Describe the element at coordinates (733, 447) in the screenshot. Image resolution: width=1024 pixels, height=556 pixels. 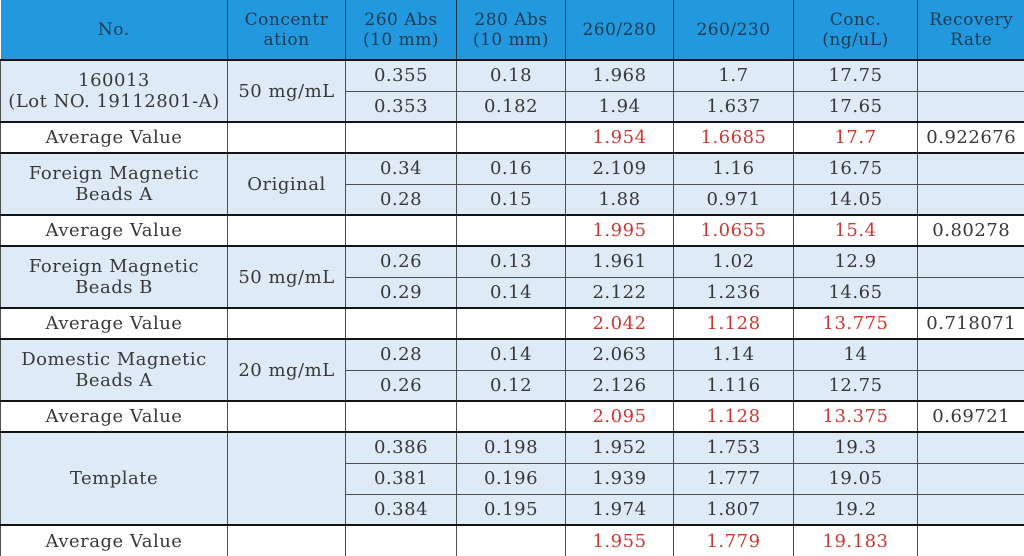
I see `ratio-260-230-cell: 1.753` at that location.